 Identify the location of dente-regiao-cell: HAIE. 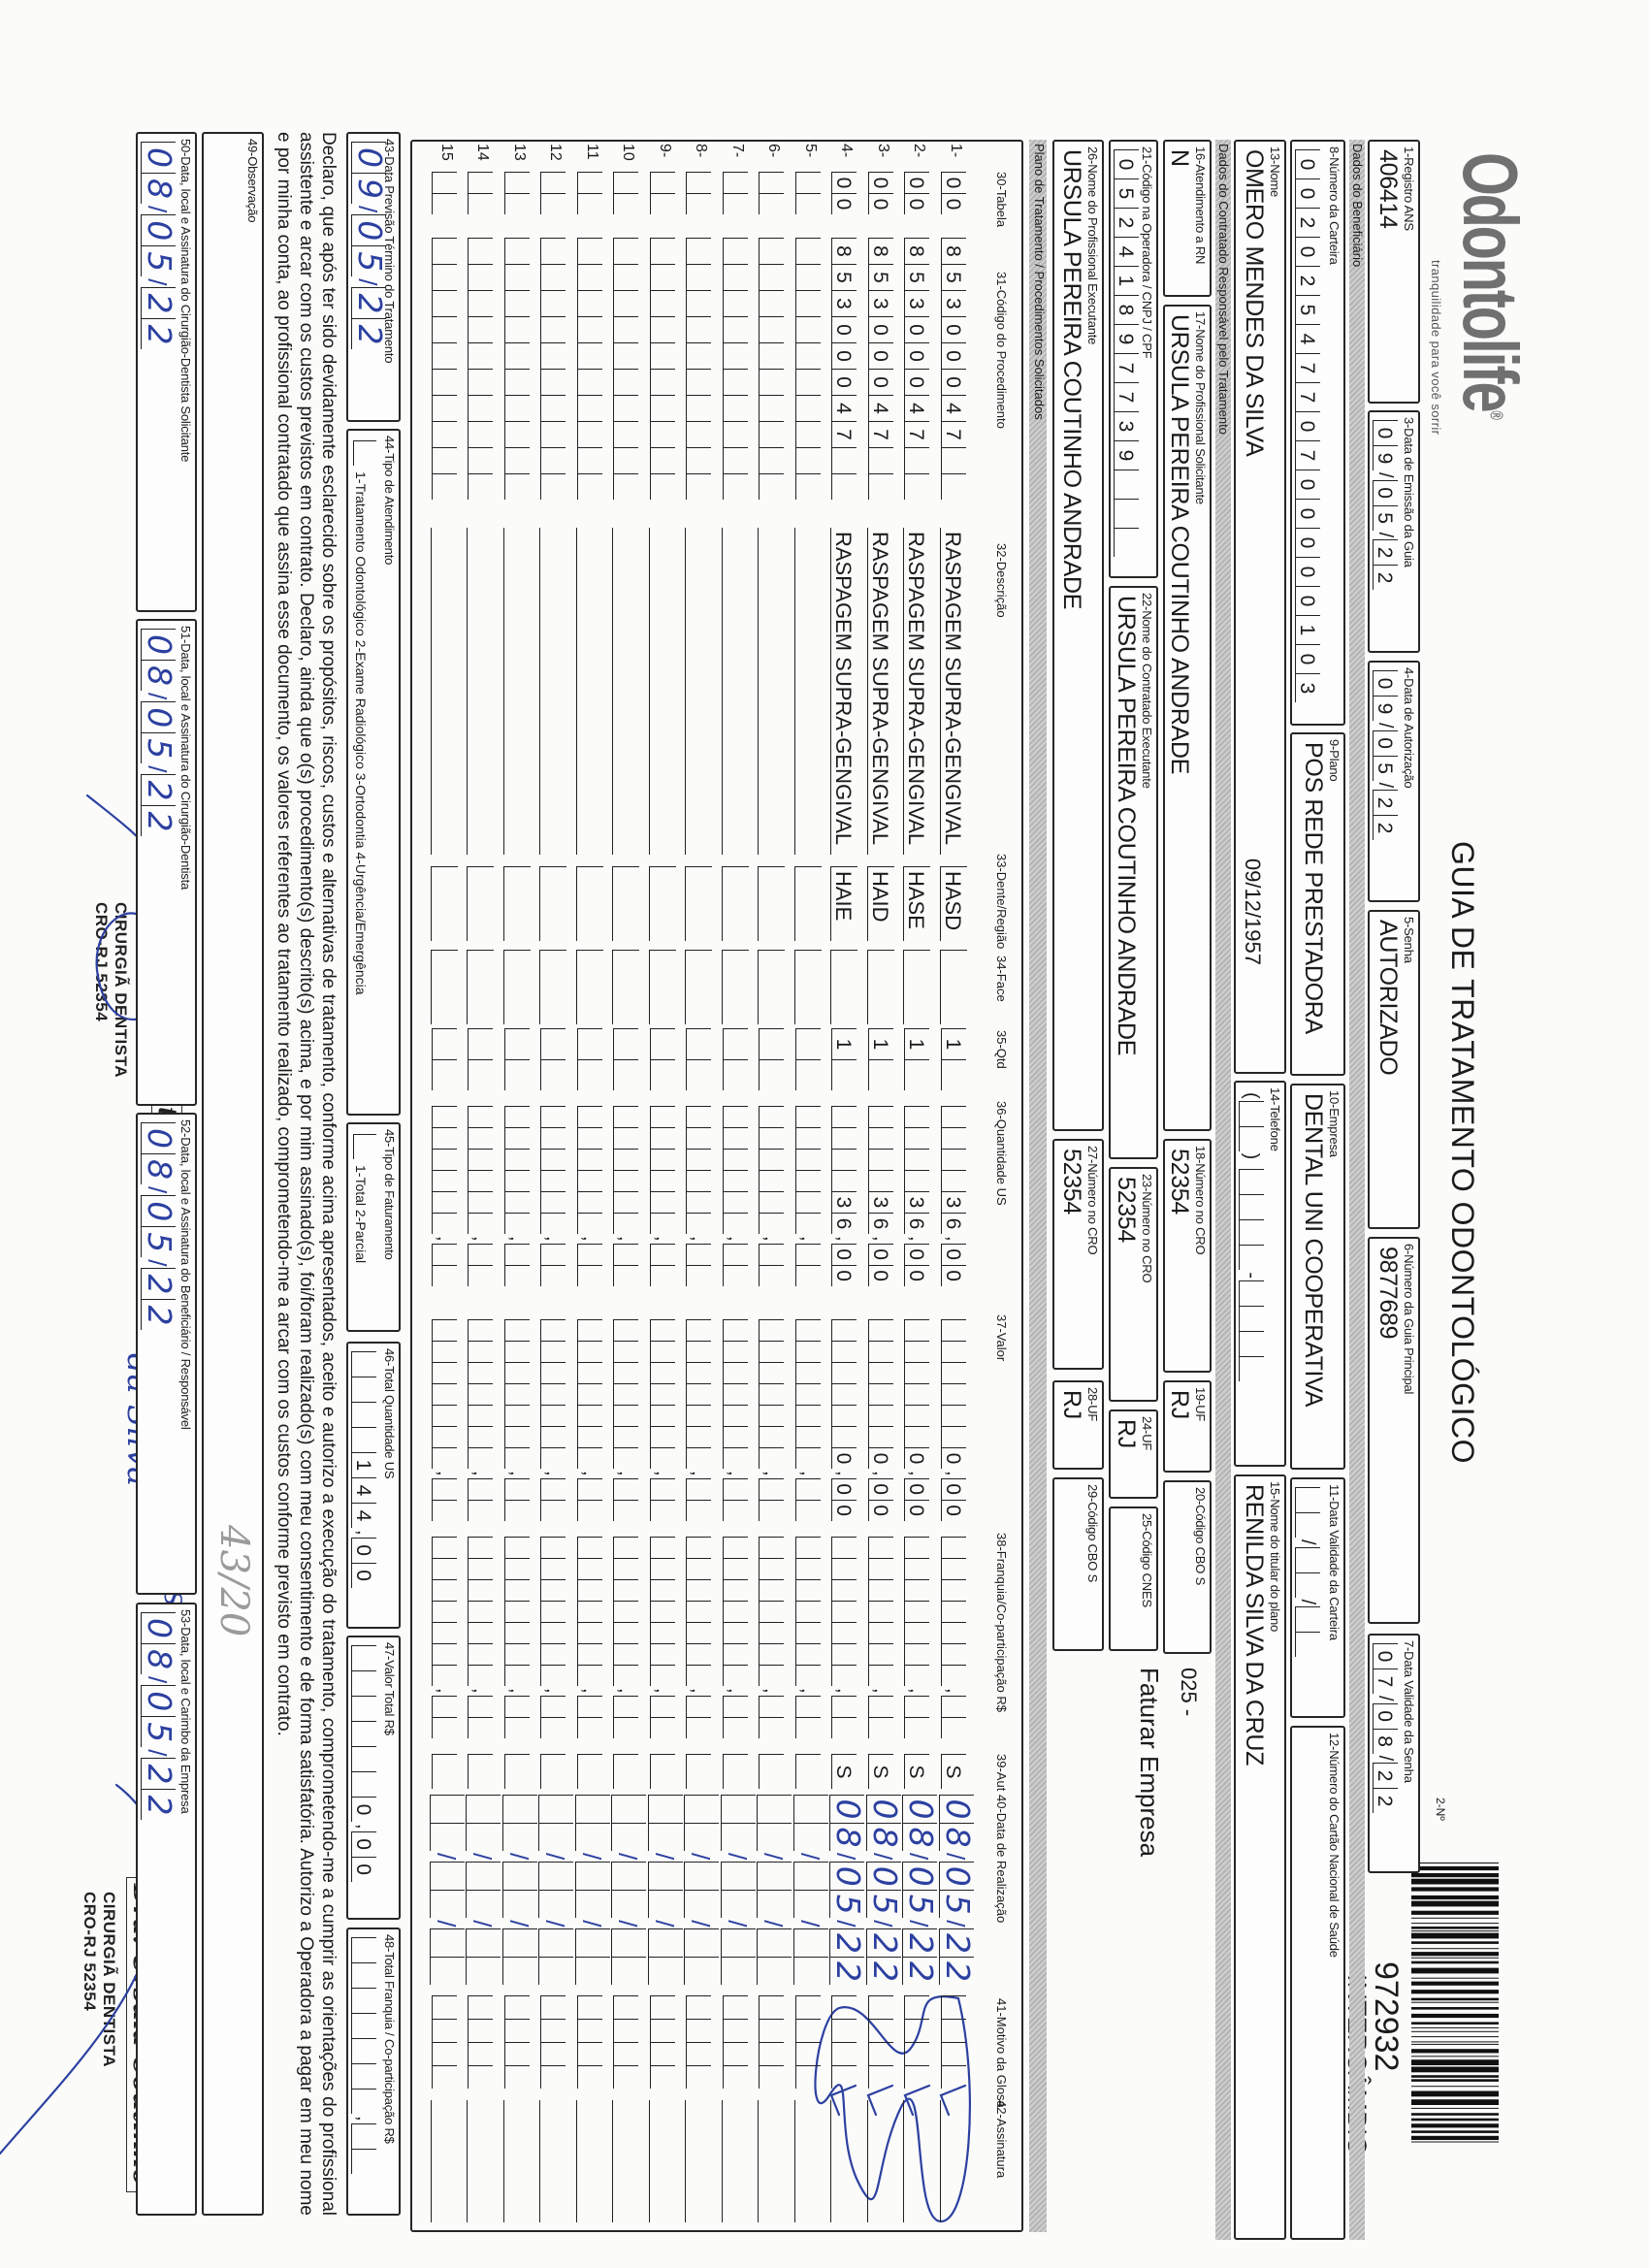
(844, 903).